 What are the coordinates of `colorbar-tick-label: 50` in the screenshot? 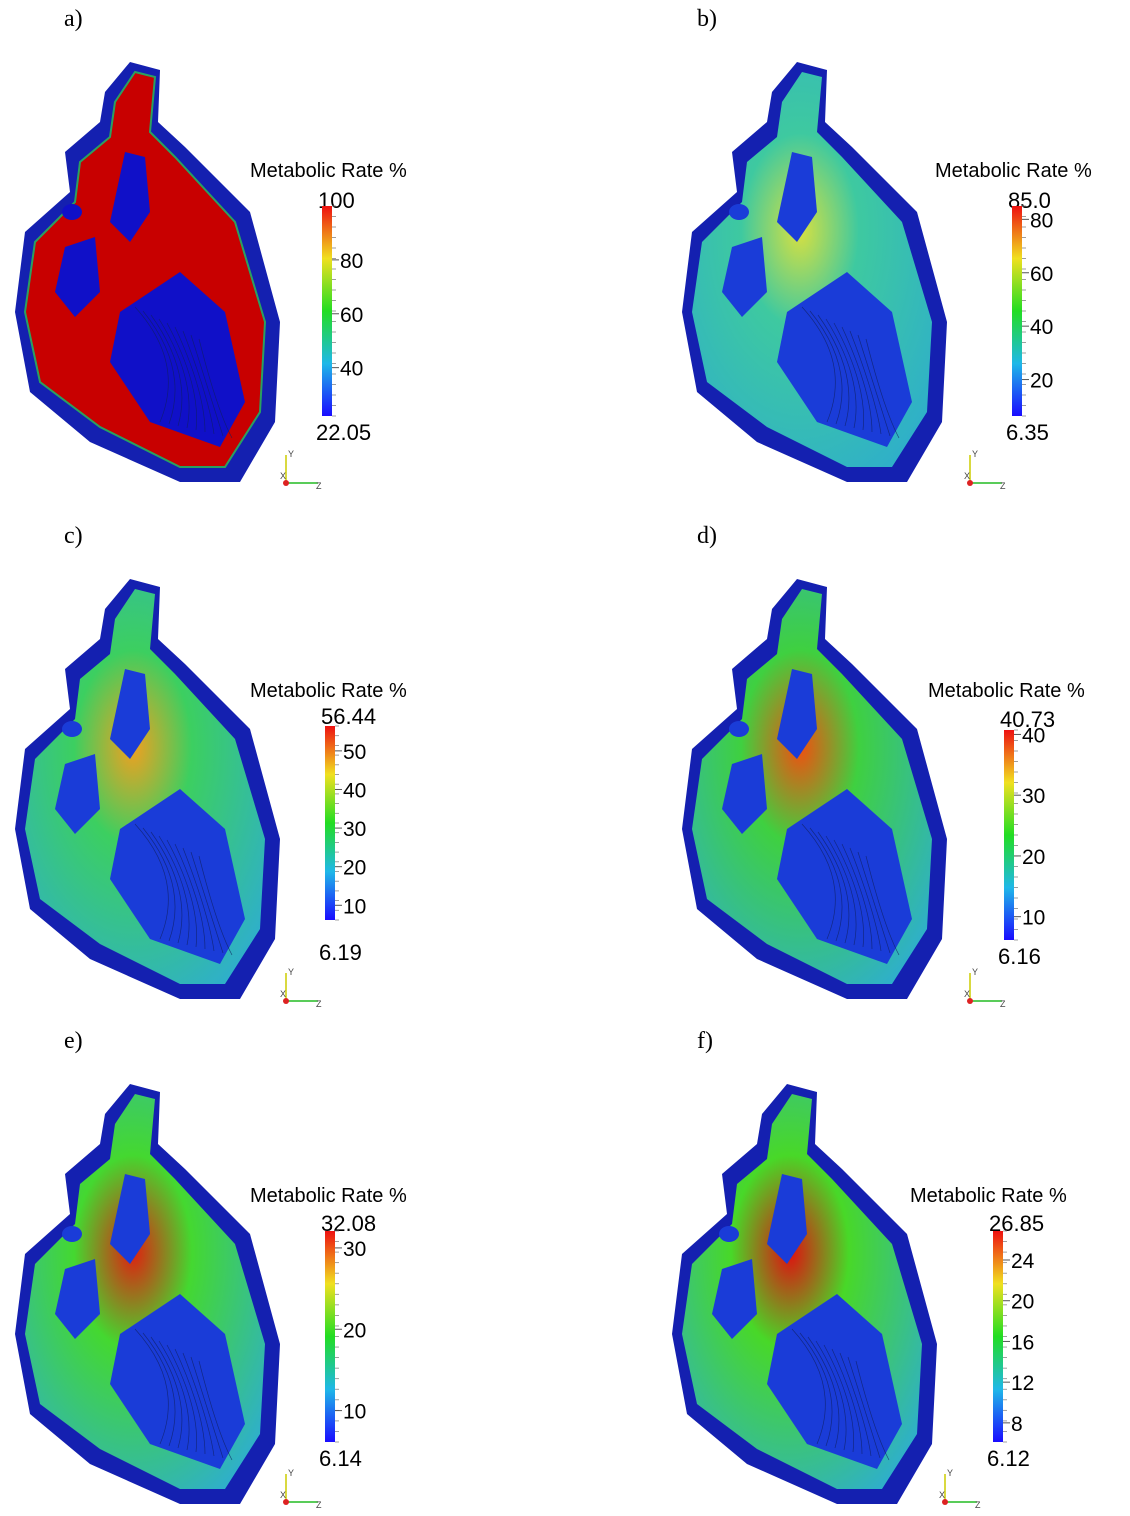 It's located at (354, 752).